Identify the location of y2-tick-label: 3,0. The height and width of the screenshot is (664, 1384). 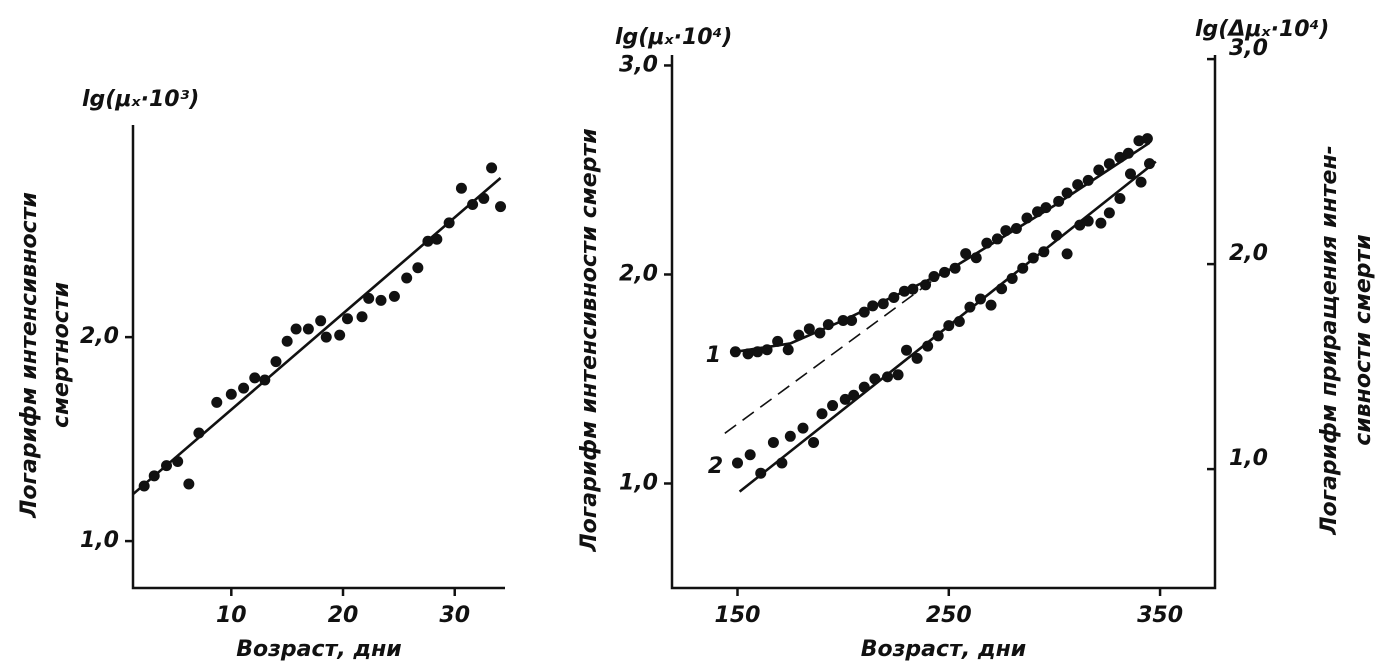
(1248, 48).